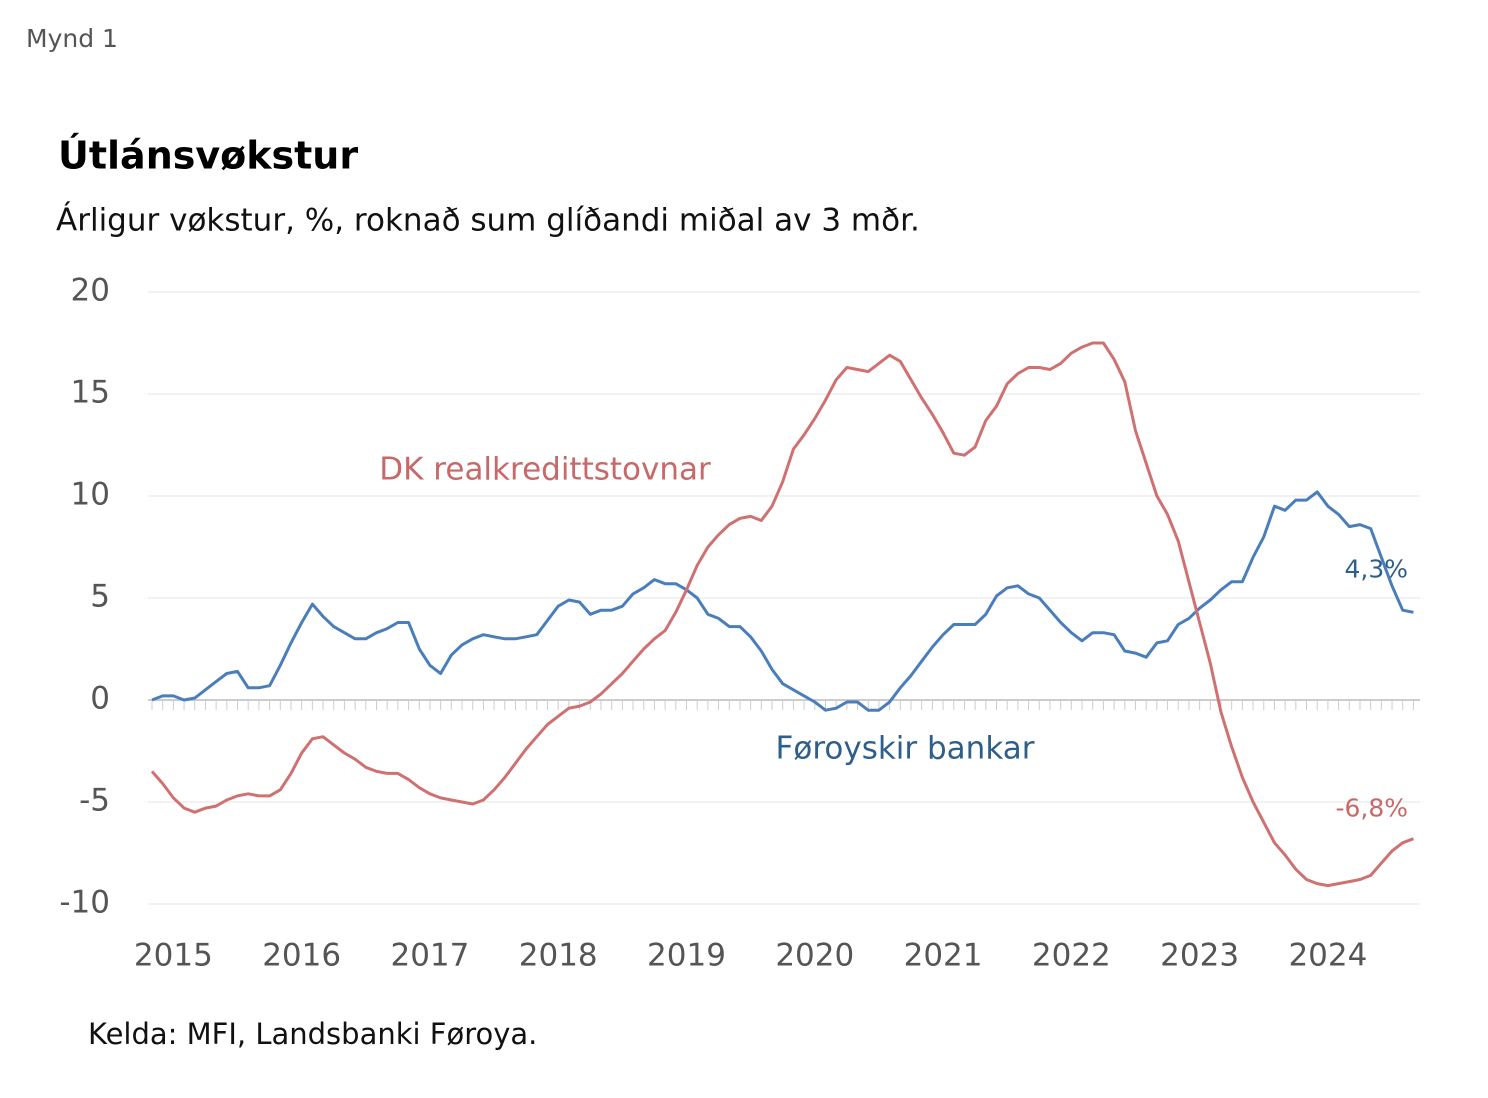 The width and height of the screenshot is (1488, 1098). What do you see at coordinates (1371, 808) in the screenshot?
I see `data-label: -6,8%` at bounding box center [1371, 808].